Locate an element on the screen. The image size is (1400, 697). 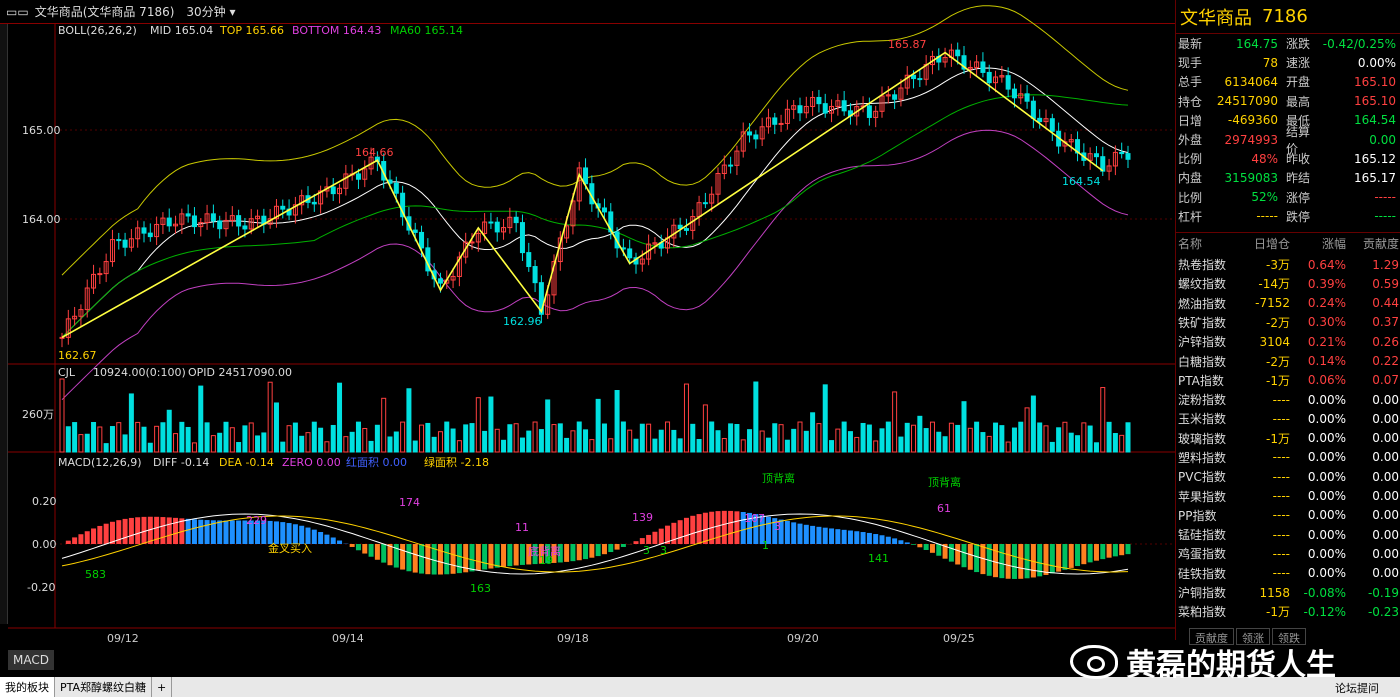
index-row: 玻璃指数 -1万 0.00% 0.00 is located at coordinates (1288, 438).